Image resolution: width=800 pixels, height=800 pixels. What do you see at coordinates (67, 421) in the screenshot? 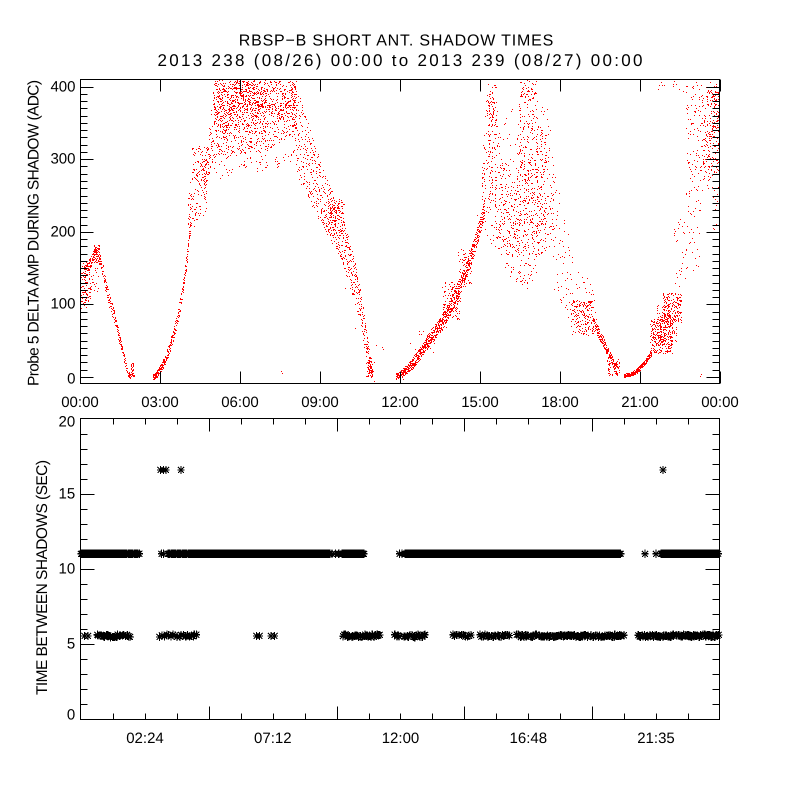
I see `svg-text: 20` at bounding box center [67, 421].